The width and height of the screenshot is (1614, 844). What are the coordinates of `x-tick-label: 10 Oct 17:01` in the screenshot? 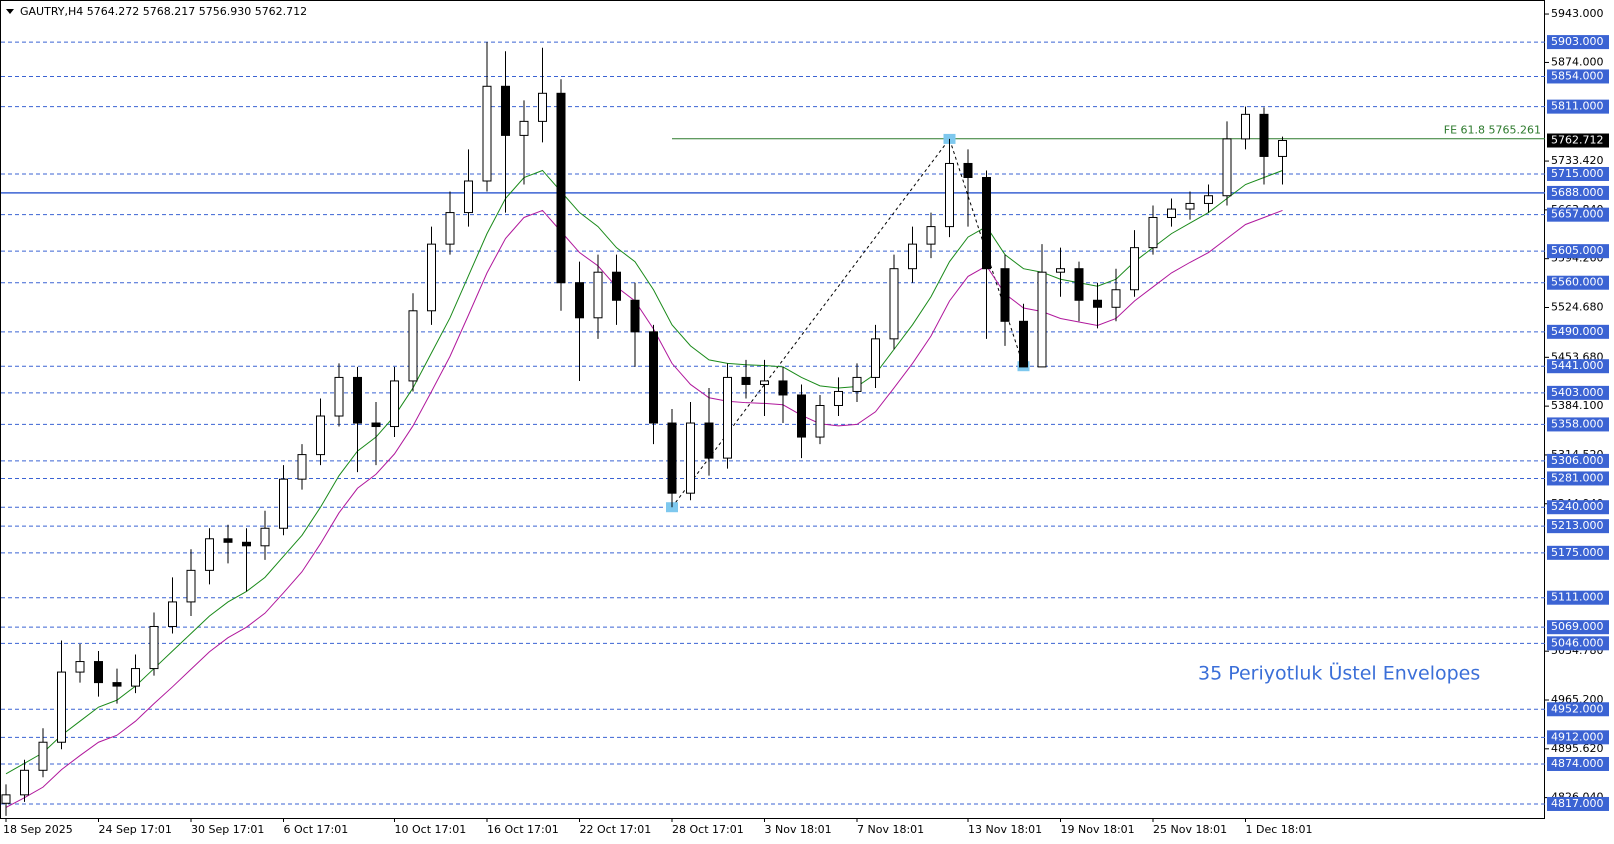 It's located at (431, 829).